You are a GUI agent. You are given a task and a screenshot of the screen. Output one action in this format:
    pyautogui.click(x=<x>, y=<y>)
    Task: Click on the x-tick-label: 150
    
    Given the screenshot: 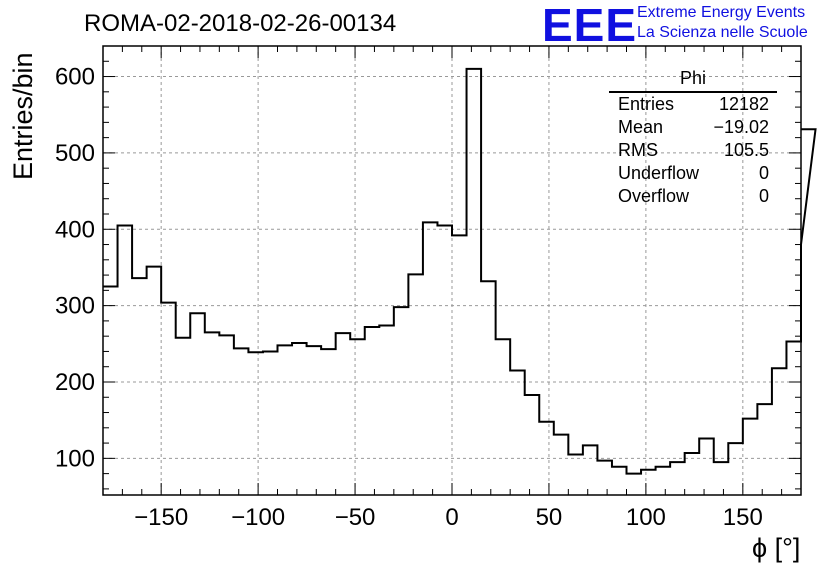 What is the action you would take?
    pyautogui.click(x=743, y=517)
    